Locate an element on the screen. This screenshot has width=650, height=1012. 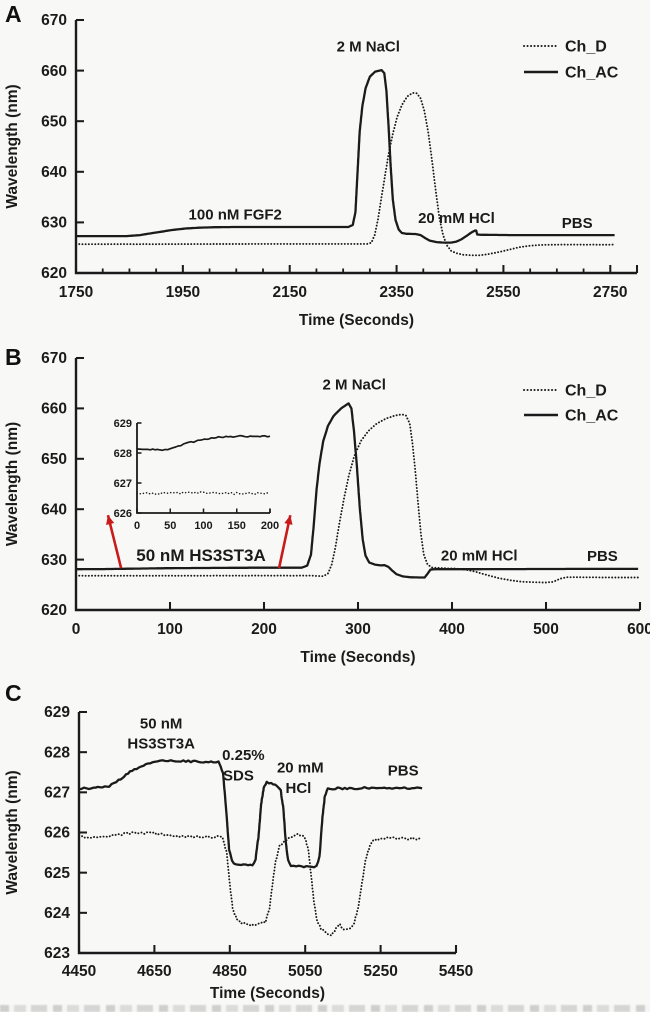
x-tick-label: 2350 is located at coordinates (396, 292).